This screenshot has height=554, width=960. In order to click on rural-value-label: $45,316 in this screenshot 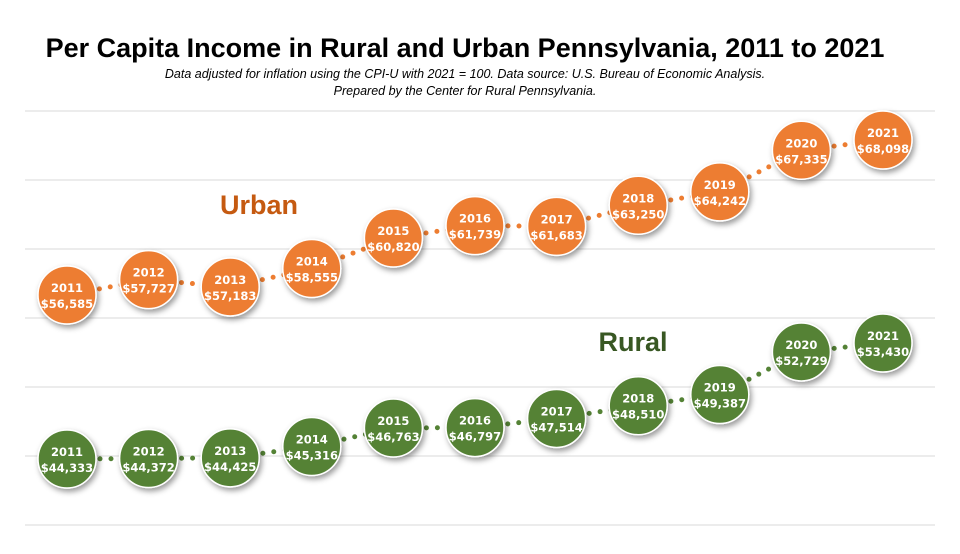, I will do `click(312, 455)`.